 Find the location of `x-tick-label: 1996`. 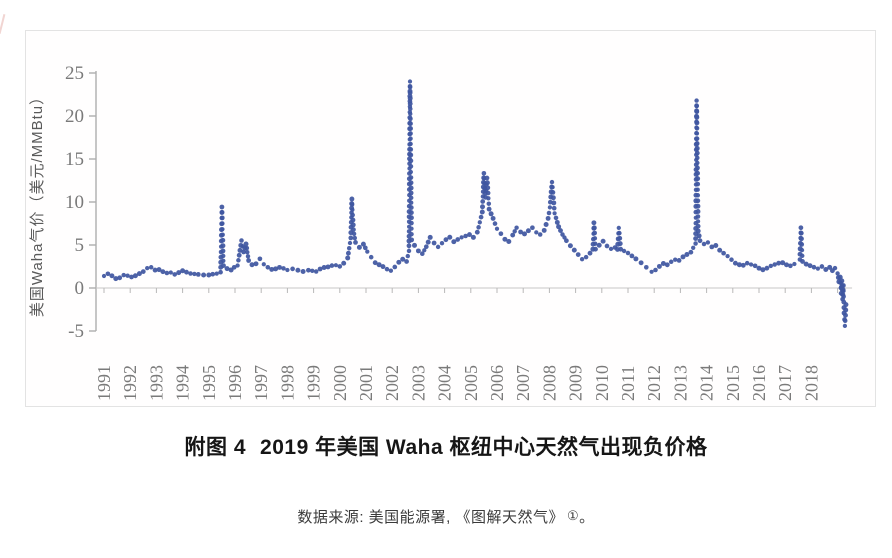

x-tick-label: 1996 is located at coordinates (235, 383).